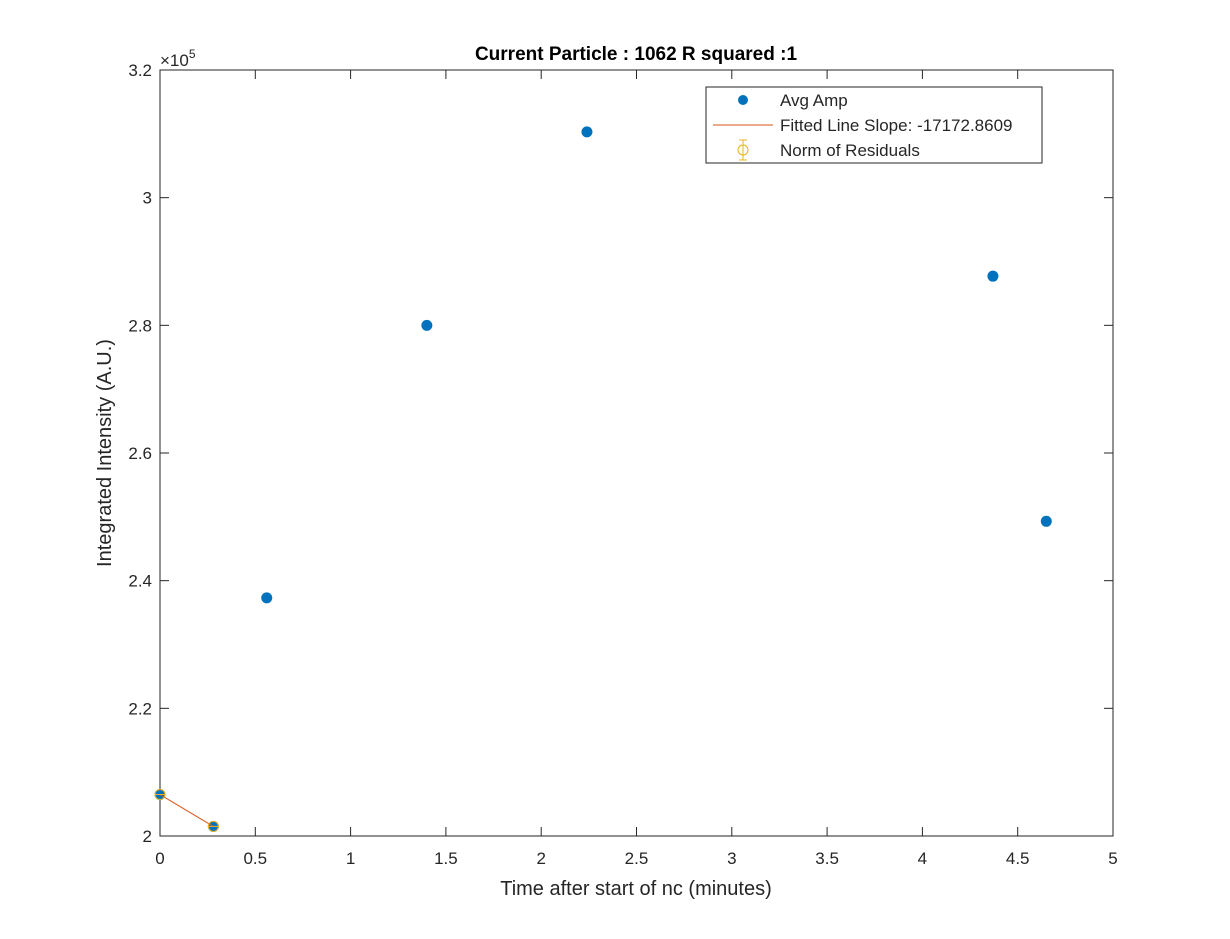 The image size is (1230, 939). Describe the element at coordinates (896, 125) in the screenshot. I see `legend-label-fitted-line: Fitted Line Slope: -17172.8609` at that location.